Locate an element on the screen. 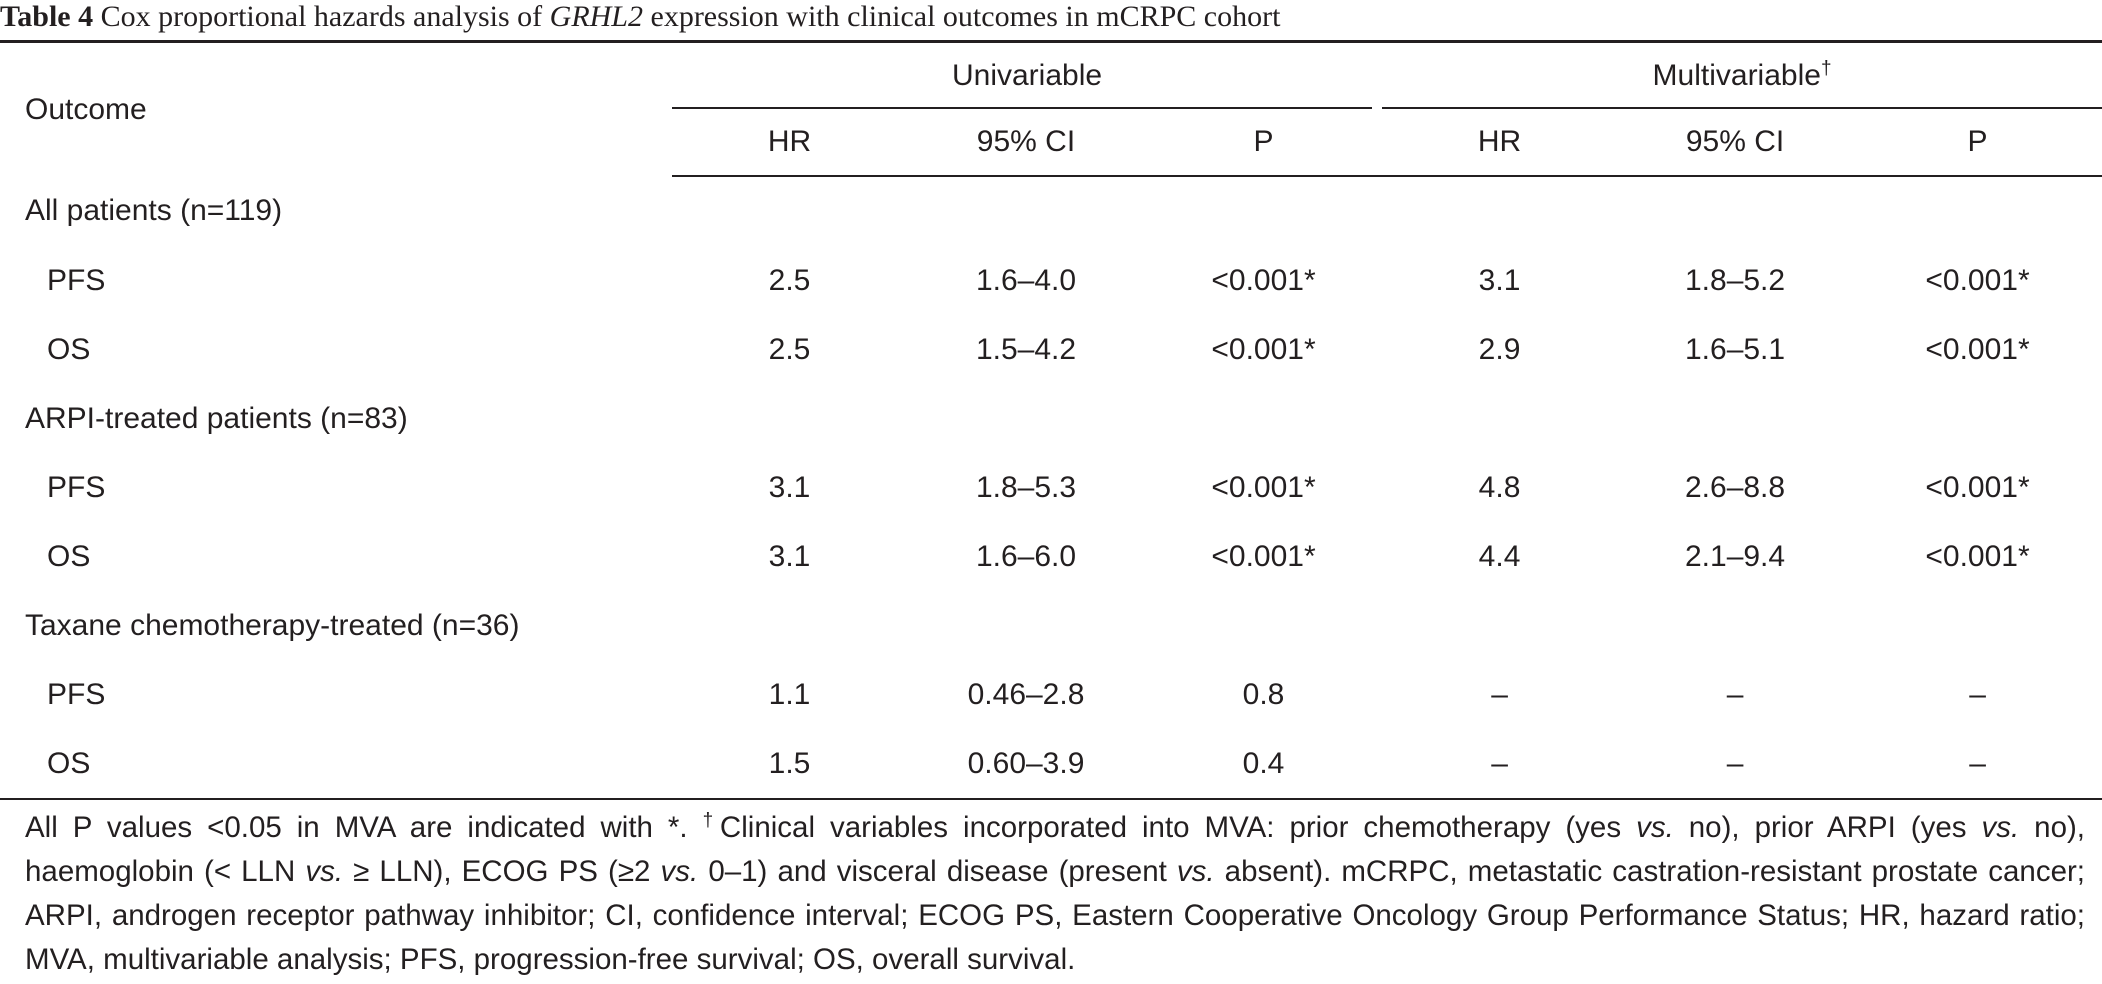 This screenshot has width=2102, height=984. group-row: All patients (n=119) is located at coordinates (1051, 211).